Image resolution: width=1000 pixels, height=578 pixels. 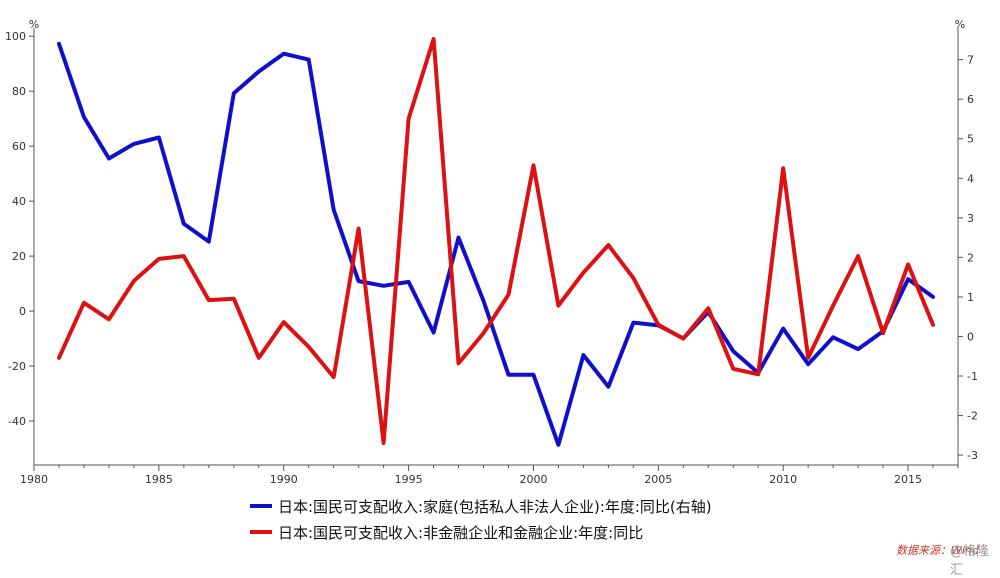 I want to click on right-tick-label: -3, so click(x=972, y=455).